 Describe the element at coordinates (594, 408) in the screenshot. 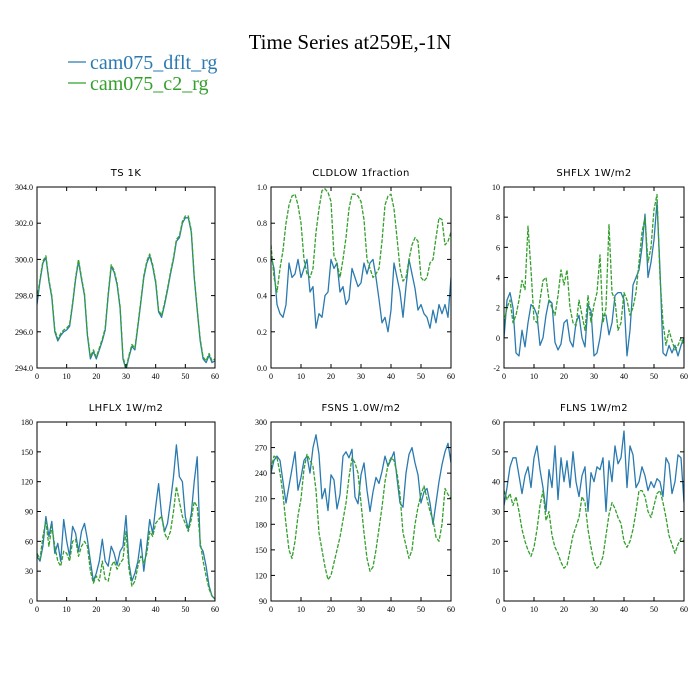

I see `panel-title: FLNS 1W/m2` at that location.